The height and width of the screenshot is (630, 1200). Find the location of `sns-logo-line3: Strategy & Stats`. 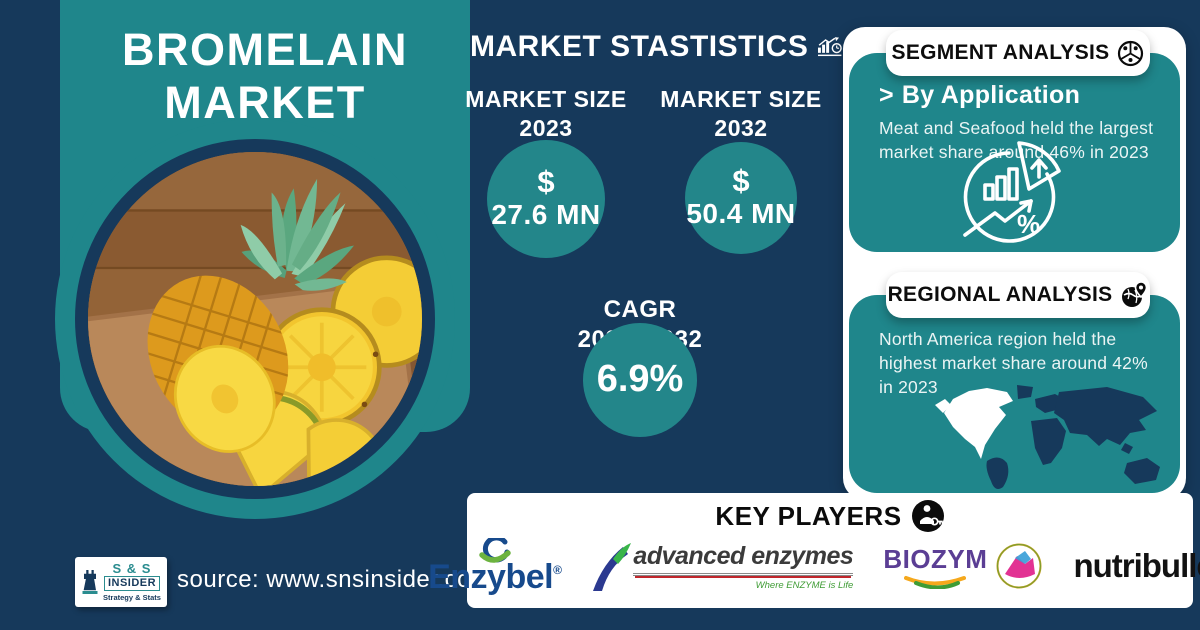

sns-logo-line3: Strategy & Stats is located at coordinates (132, 598).